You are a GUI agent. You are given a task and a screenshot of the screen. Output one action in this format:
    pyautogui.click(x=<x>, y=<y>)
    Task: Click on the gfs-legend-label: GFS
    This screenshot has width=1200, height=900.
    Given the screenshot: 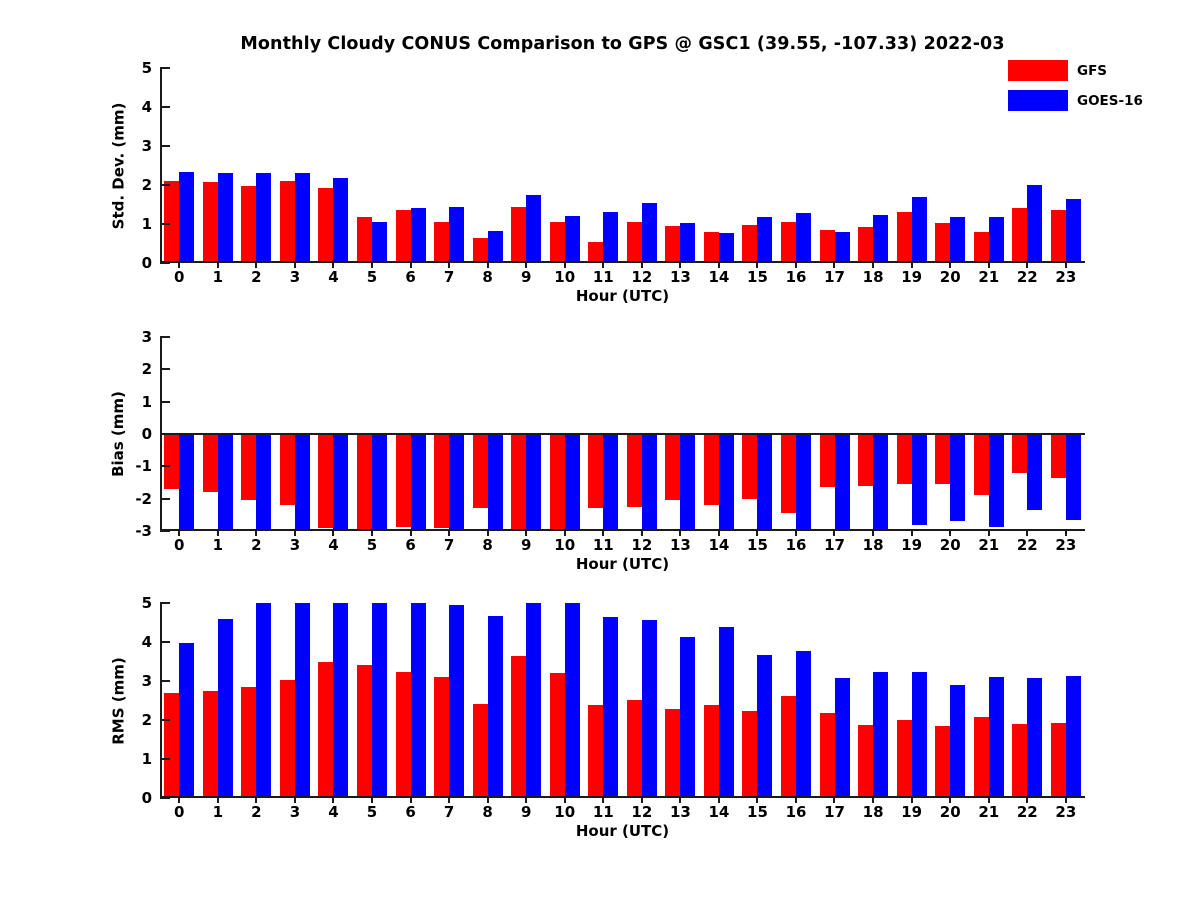 What is the action you would take?
    pyautogui.click(x=1092, y=70)
    